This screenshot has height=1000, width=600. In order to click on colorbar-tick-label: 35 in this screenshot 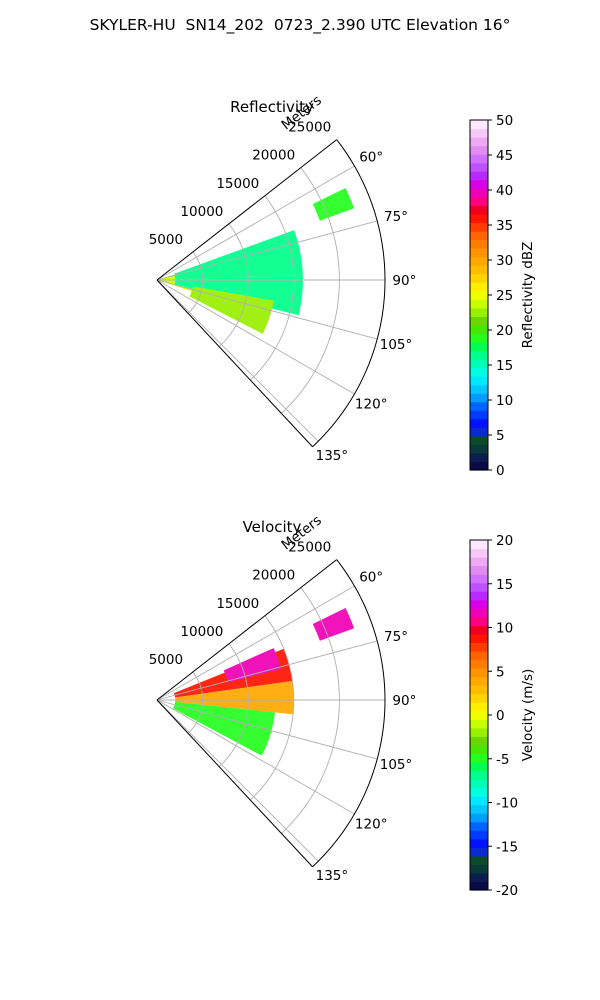, I will do `click(504, 226)`.